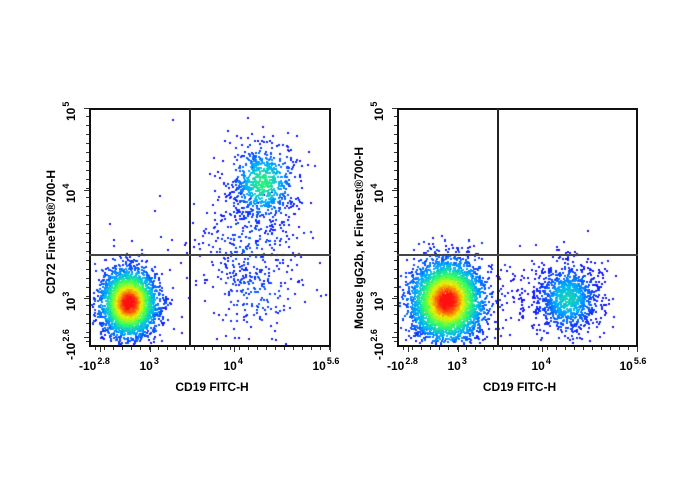 This screenshot has width=688, height=490. I want to click on y-tick-label: -102.6, so click(377, 344).